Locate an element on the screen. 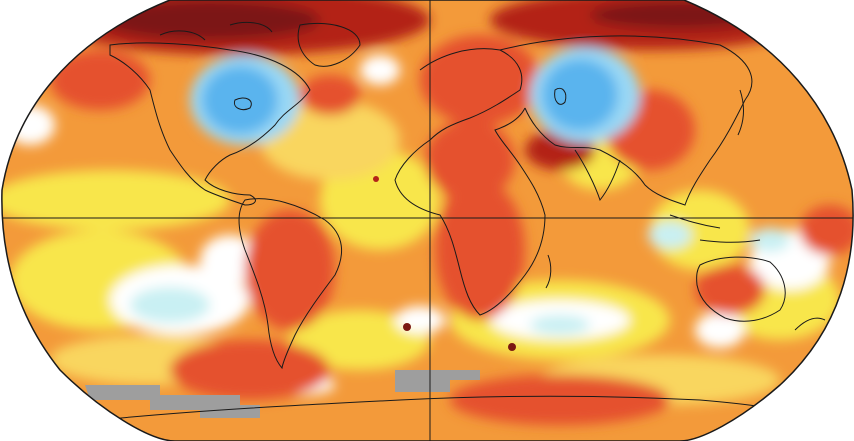 Image resolution: width=854 pixels, height=441 pixels. india-coast is located at coordinates (597, 175).